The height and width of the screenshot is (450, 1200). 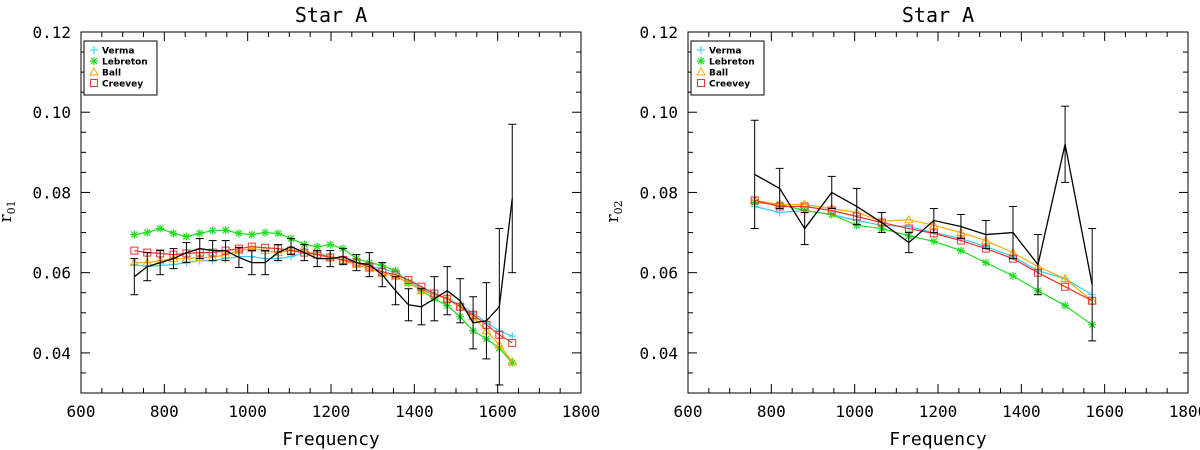 I want to click on series-verma, so click(x=923, y=250).